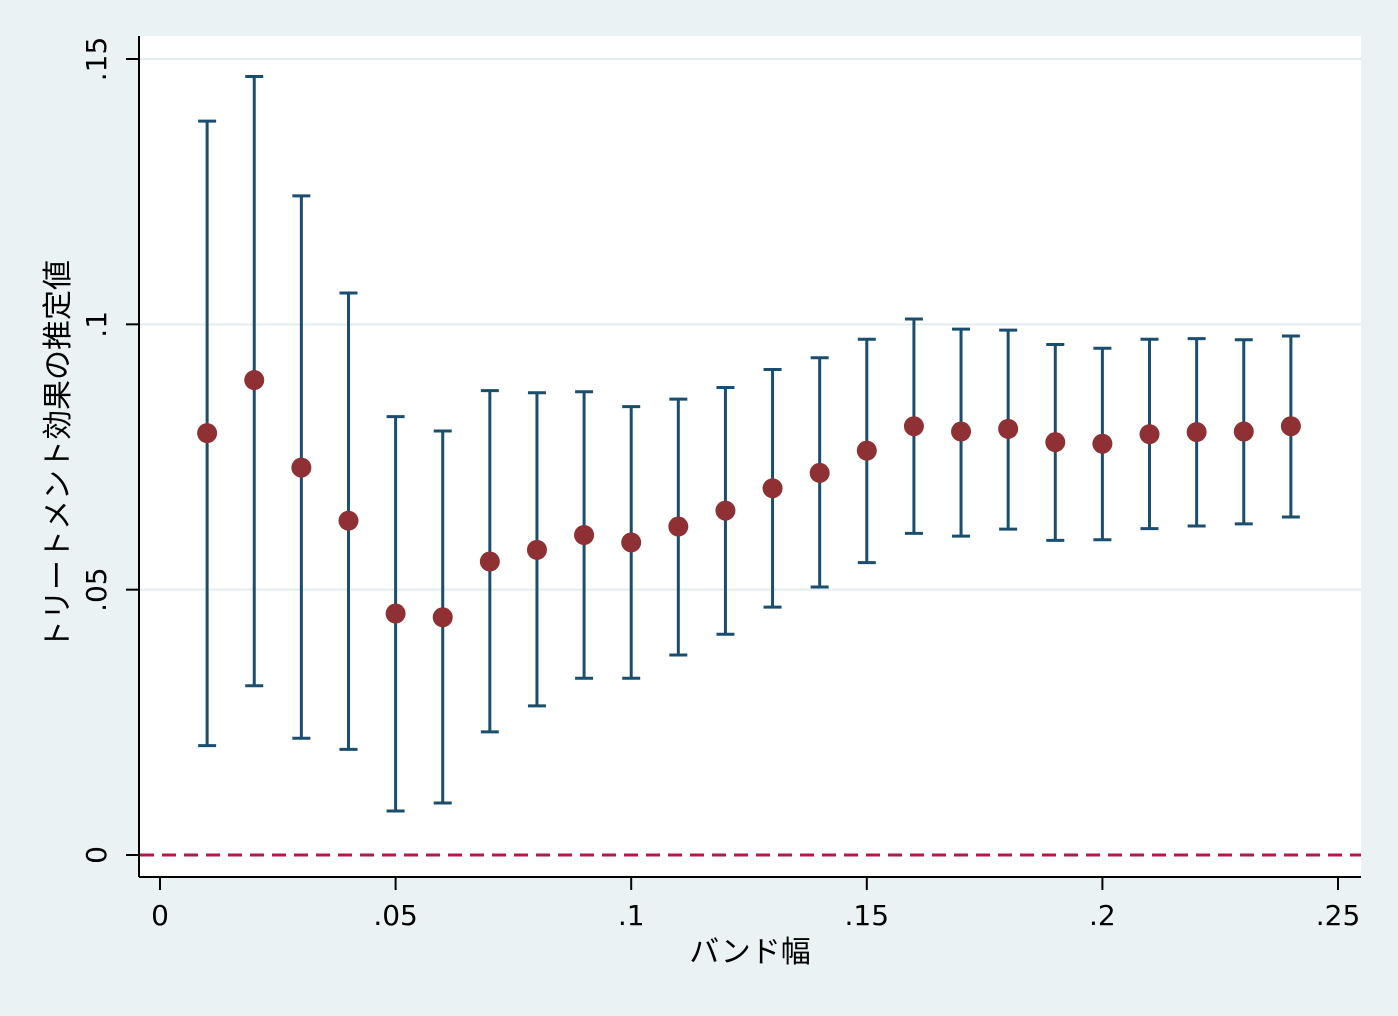 The height and width of the screenshot is (1016, 1398). Describe the element at coordinates (96, 59) in the screenshot. I see `y-tick-label: .15` at that location.